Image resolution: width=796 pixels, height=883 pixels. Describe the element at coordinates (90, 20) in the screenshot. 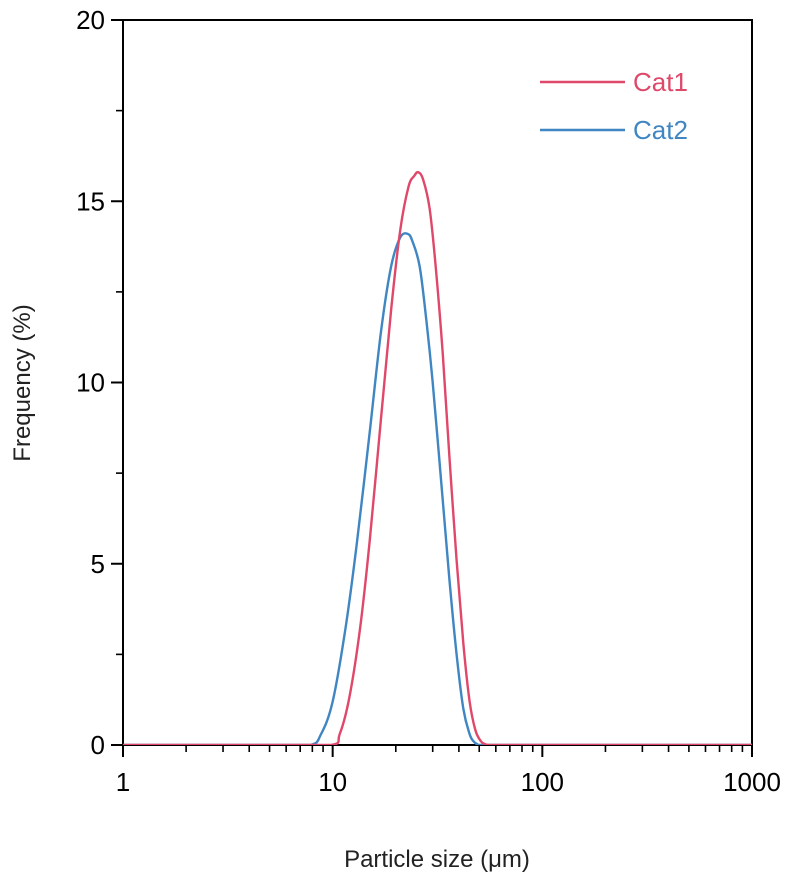

I see `y-tick-label: 20` at that location.